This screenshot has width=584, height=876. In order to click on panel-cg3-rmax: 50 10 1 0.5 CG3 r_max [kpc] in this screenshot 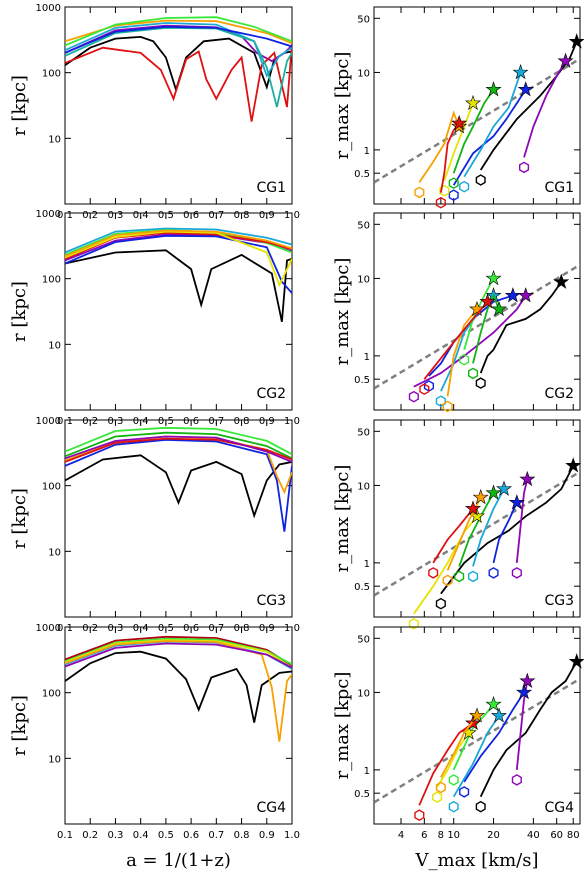, I will do `click(457, 524)`.